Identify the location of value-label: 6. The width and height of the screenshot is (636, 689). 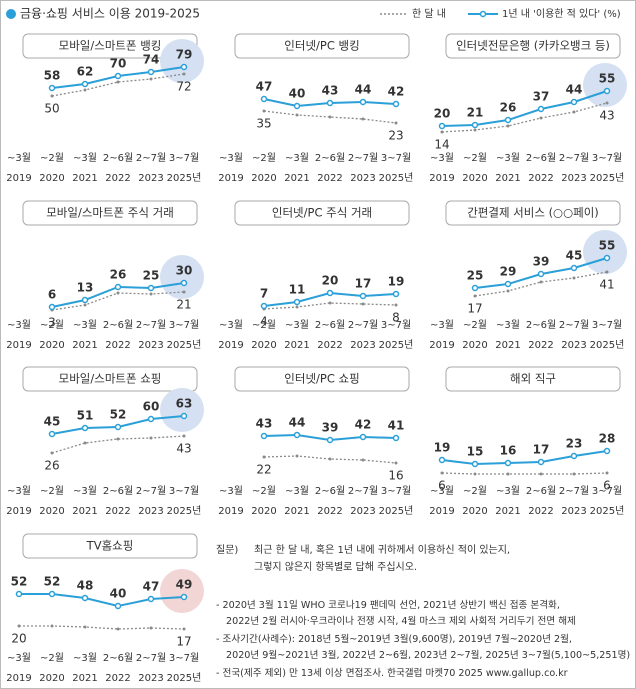
(607, 486).